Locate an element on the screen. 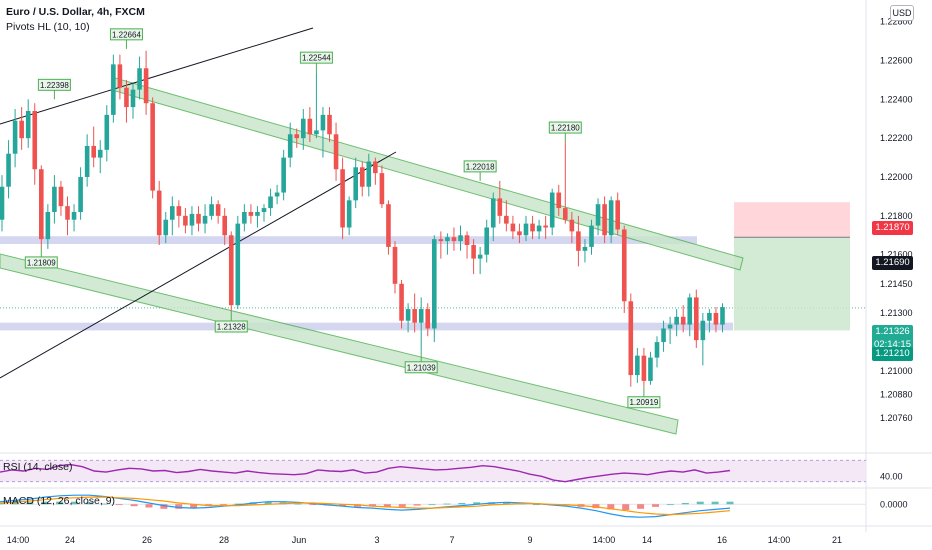  y-tick-label: 1.21800 is located at coordinates (896, 216).